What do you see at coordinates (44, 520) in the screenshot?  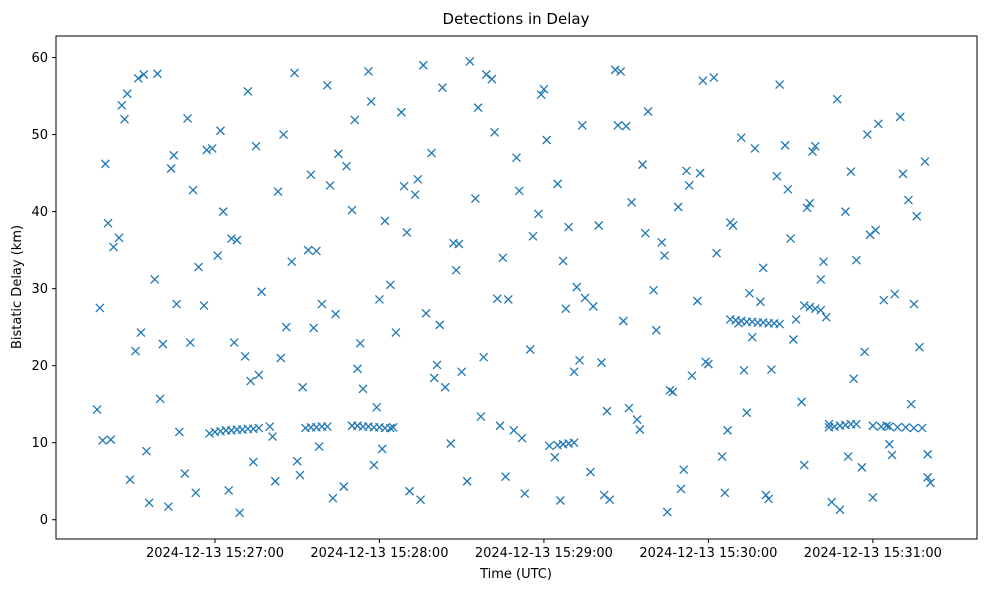 I see `y-tick-label: 0` at bounding box center [44, 520].